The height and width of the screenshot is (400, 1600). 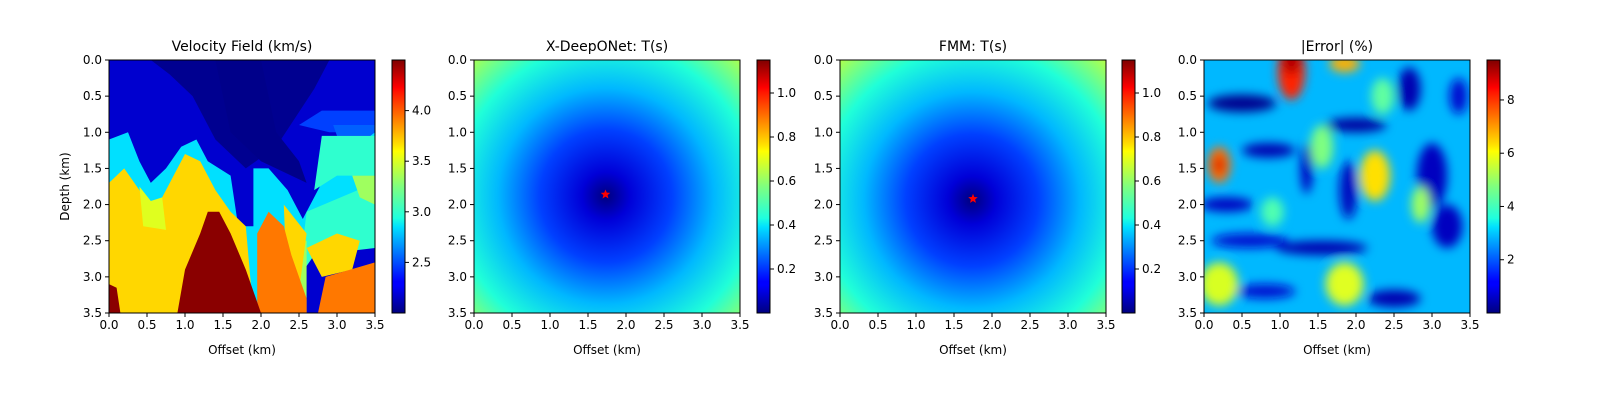 I want to click on y-axis-label: Depth (km), so click(x=65, y=186).